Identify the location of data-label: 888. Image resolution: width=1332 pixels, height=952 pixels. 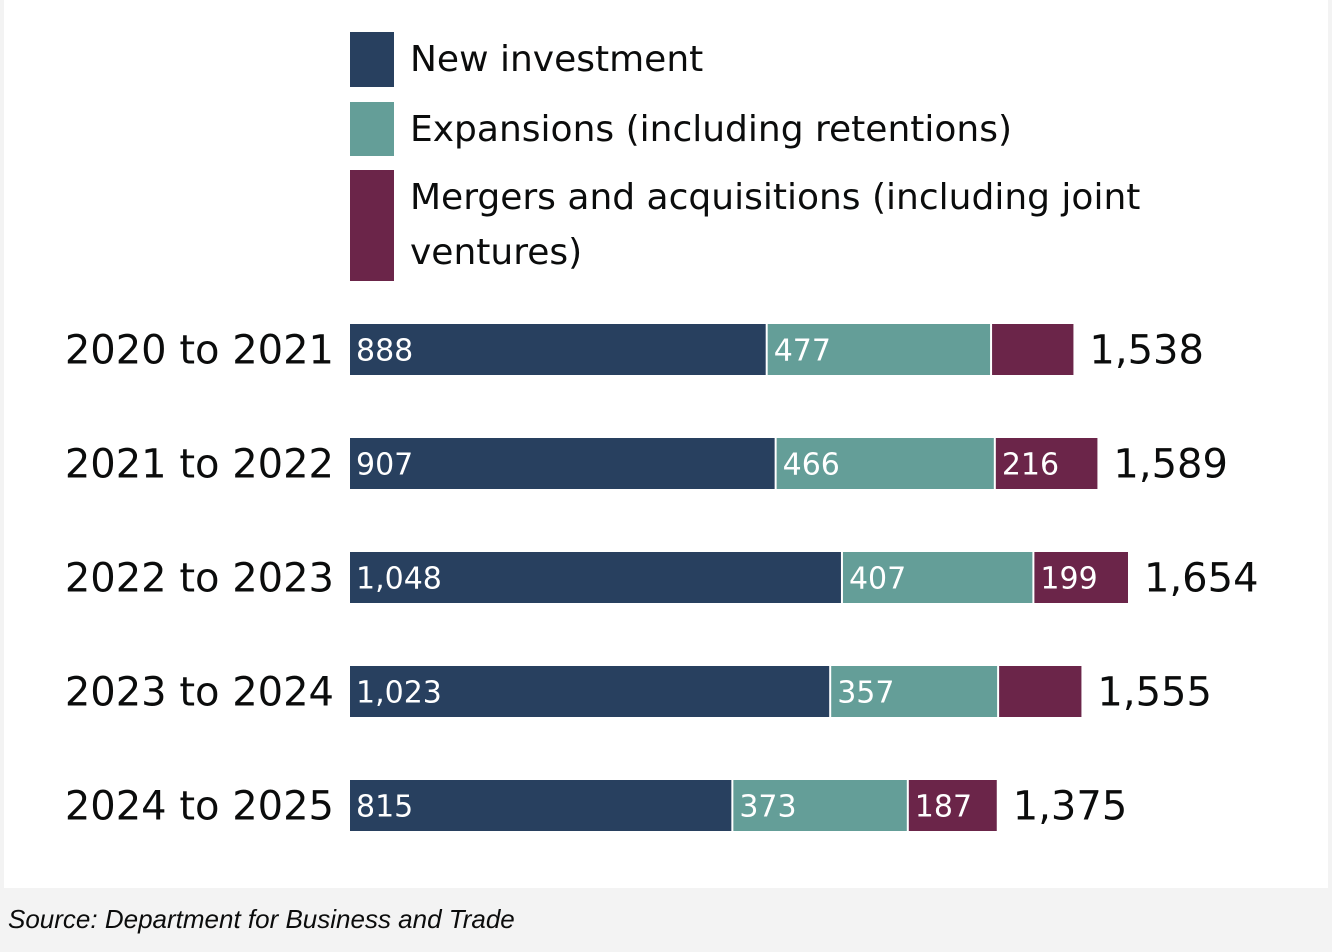
(384, 351).